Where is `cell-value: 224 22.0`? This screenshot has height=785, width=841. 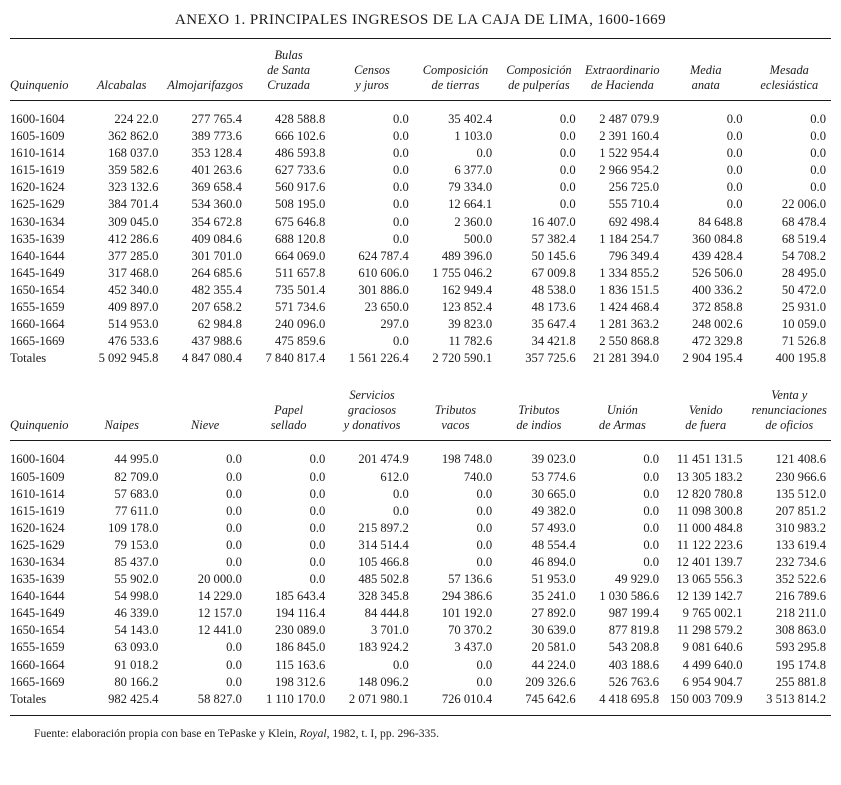
cell-value: 224 22.0 is located at coordinates (136, 119).